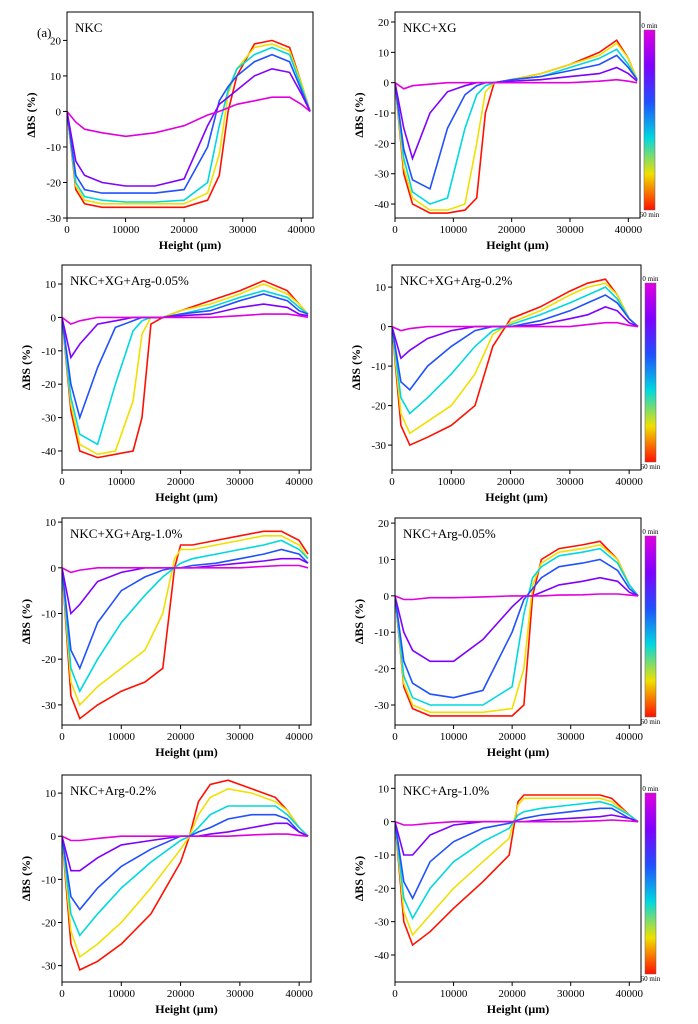  I want to click on y-tick-label: -40, so click(48, 452).